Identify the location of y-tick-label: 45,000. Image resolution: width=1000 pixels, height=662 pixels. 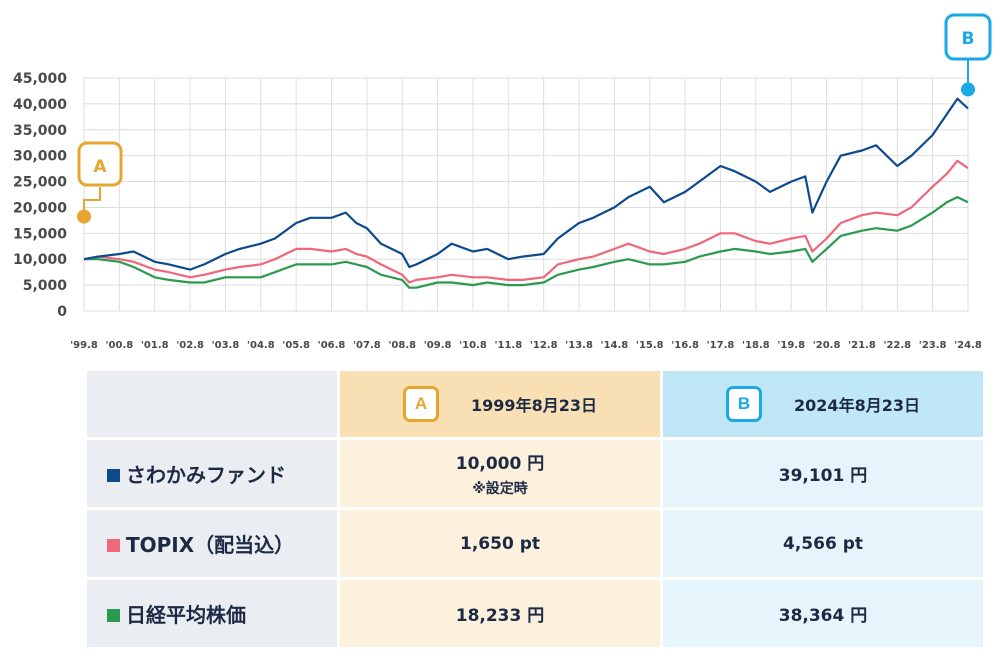
(40, 79).